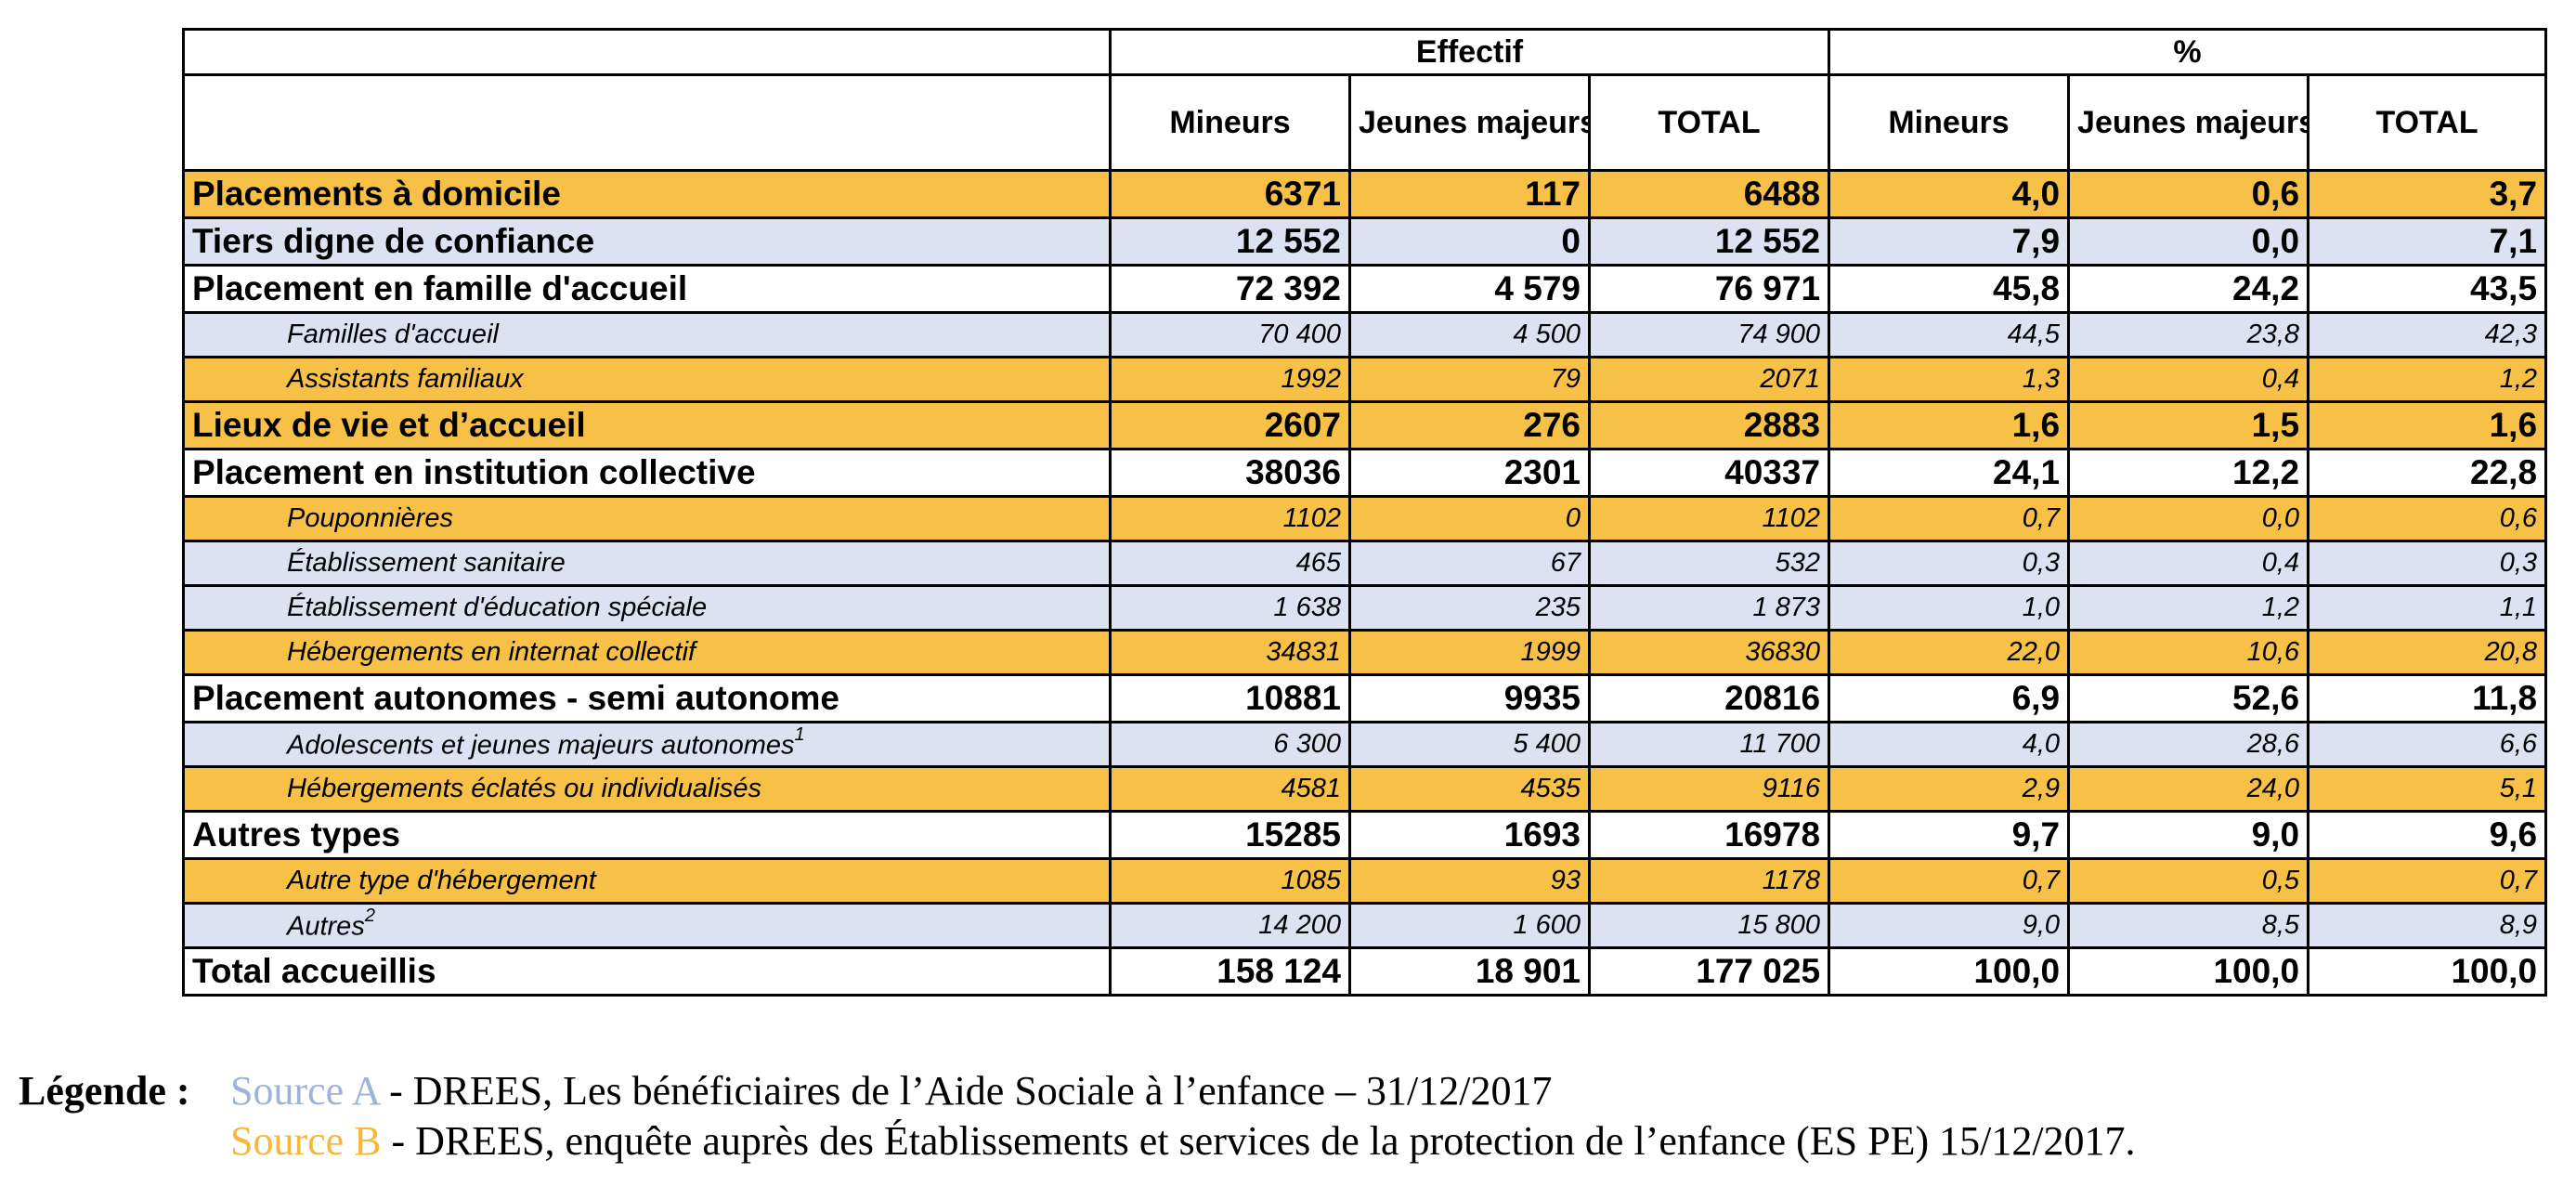 Image resolution: width=2576 pixels, height=1186 pixels. What do you see at coordinates (2188, 52) in the screenshot?
I see `group-header-percent: %` at bounding box center [2188, 52].